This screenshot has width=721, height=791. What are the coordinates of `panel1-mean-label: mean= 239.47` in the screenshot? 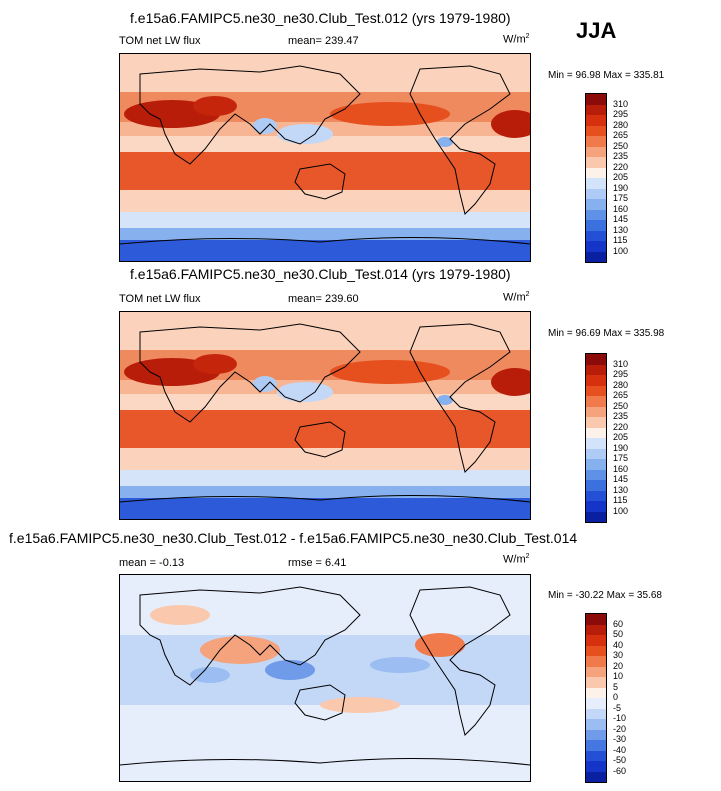 It's located at (323, 41).